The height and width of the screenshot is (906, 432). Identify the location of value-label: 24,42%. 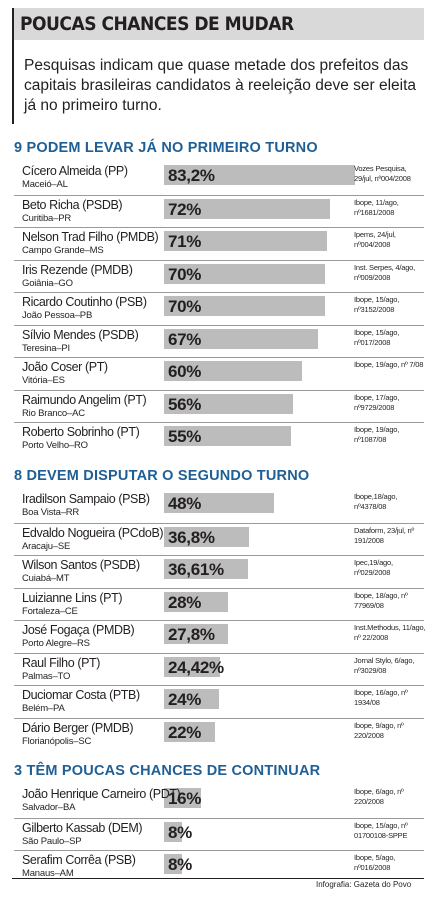
(196, 667).